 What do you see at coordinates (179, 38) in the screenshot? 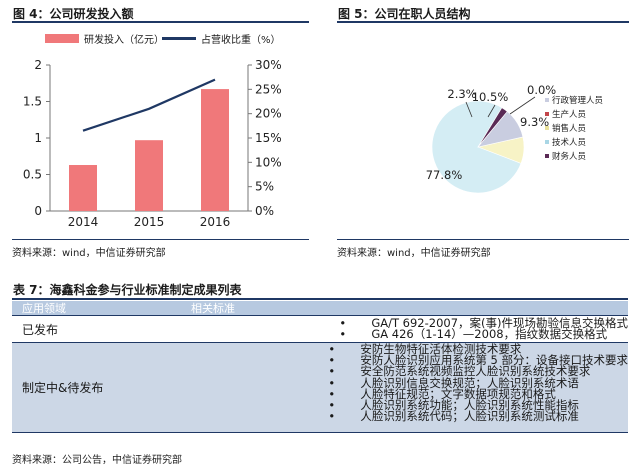
I see `legend-line-swatch` at bounding box center [179, 38].